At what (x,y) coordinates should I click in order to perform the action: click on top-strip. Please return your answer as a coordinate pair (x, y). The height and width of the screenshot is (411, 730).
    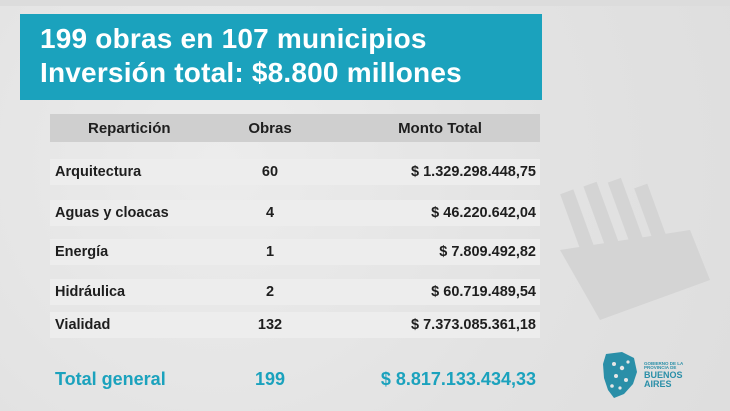
    Looking at the image, I should click on (365, 3).